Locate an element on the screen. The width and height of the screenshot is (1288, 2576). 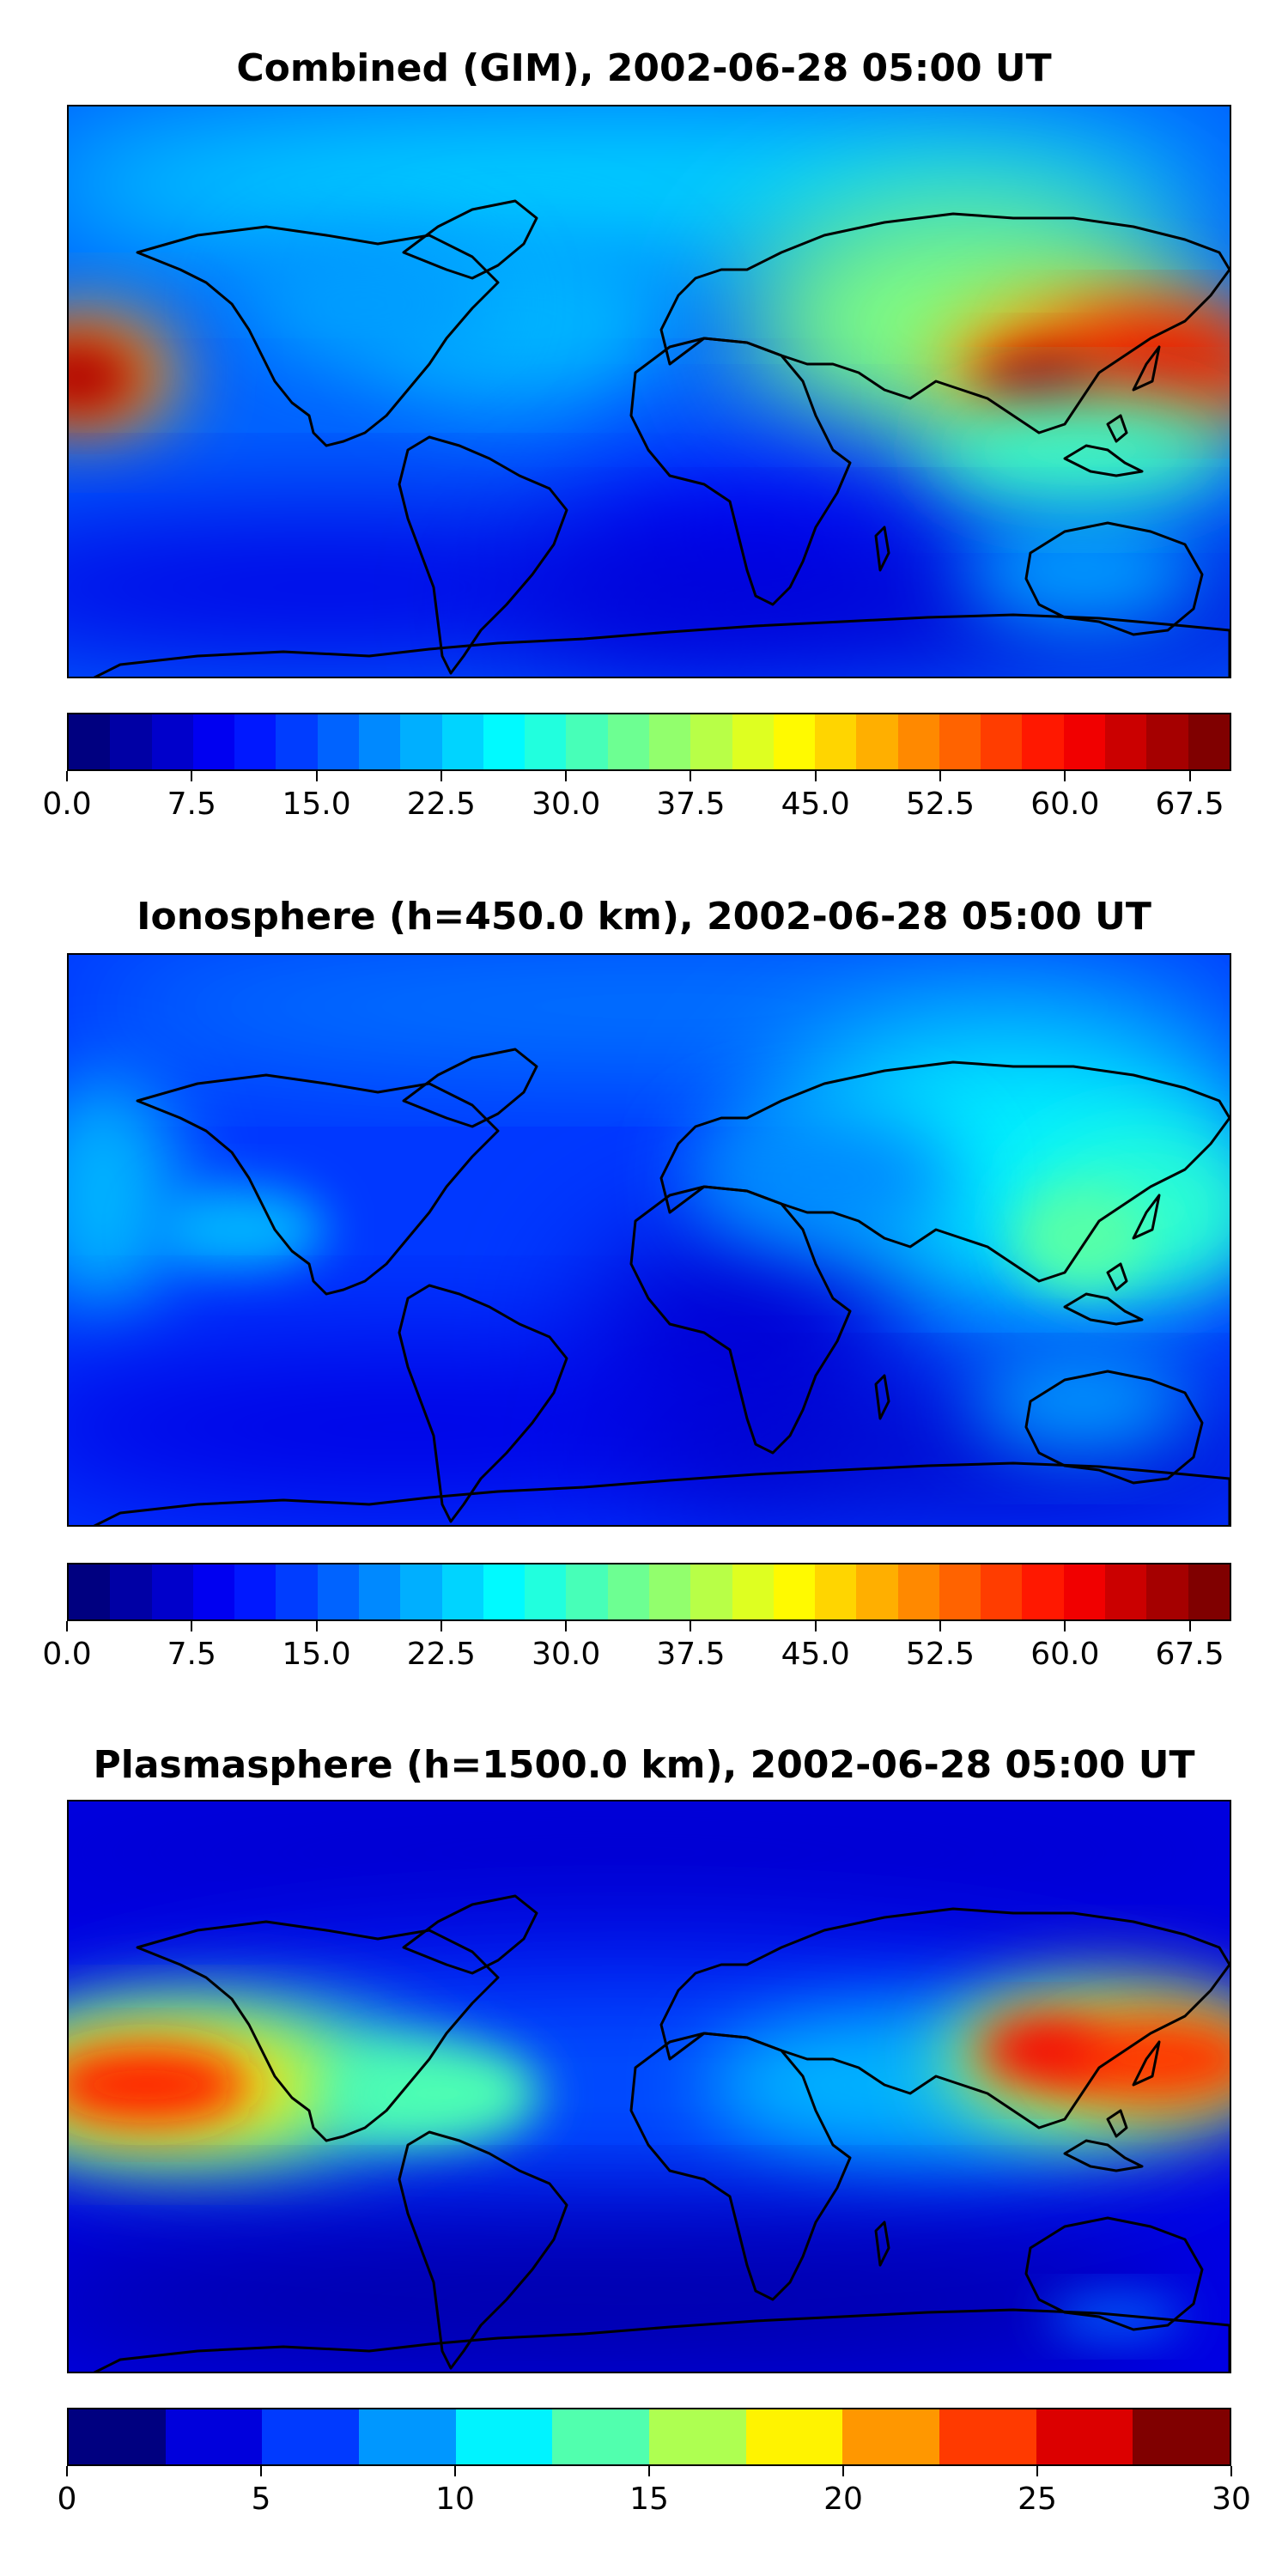
panel-3-colorbar-ticks: 0 5 10 15 20 25 30 is located at coordinates (654, 2492).